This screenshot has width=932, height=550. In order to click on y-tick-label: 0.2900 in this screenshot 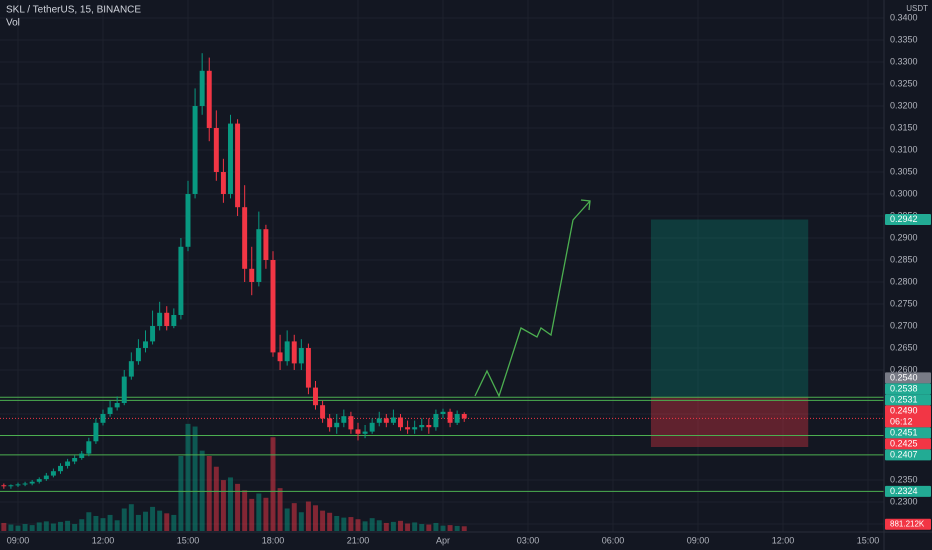, I will do `click(904, 237)`.